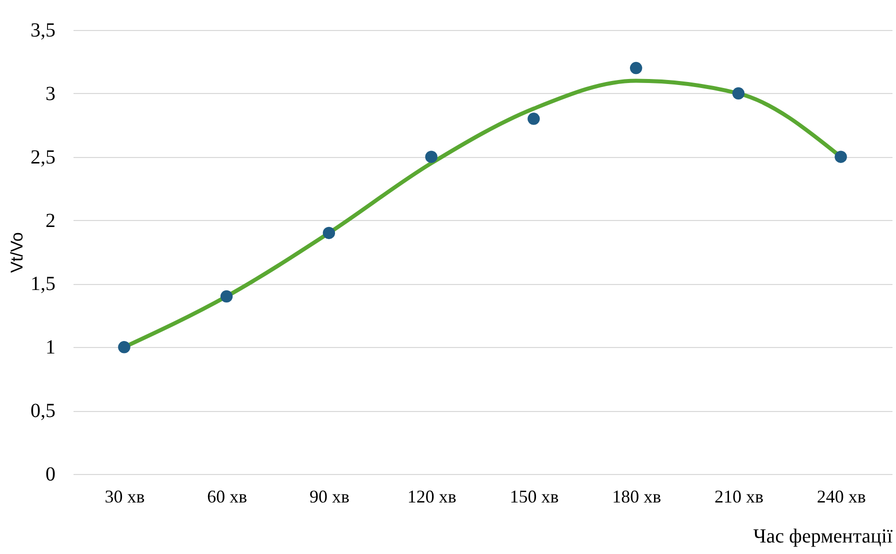 This screenshot has width=896, height=554. What do you see at coordinates (51, 475) in the screenshot?
I see `y-tick-label: 0` at bounding box center [51, 475].